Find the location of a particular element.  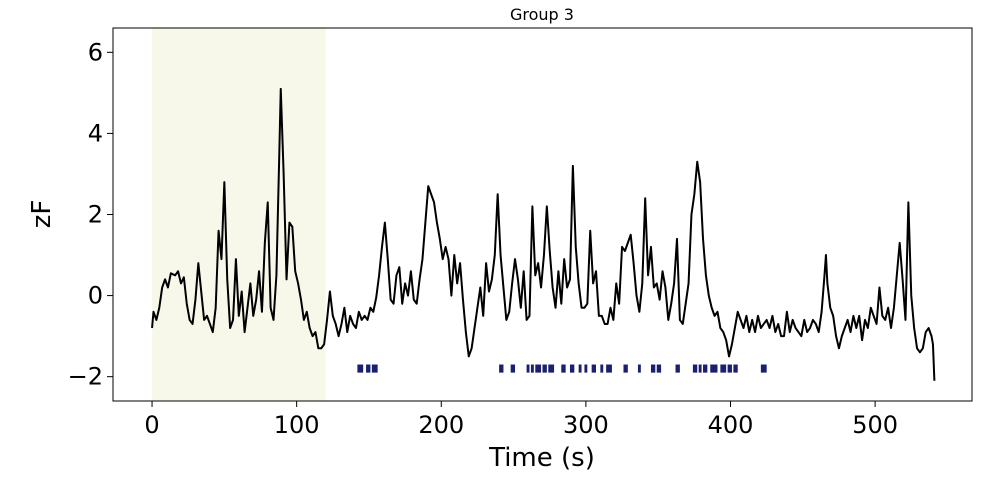

x-tick-label: 200 is located at coordinates (441, 425).